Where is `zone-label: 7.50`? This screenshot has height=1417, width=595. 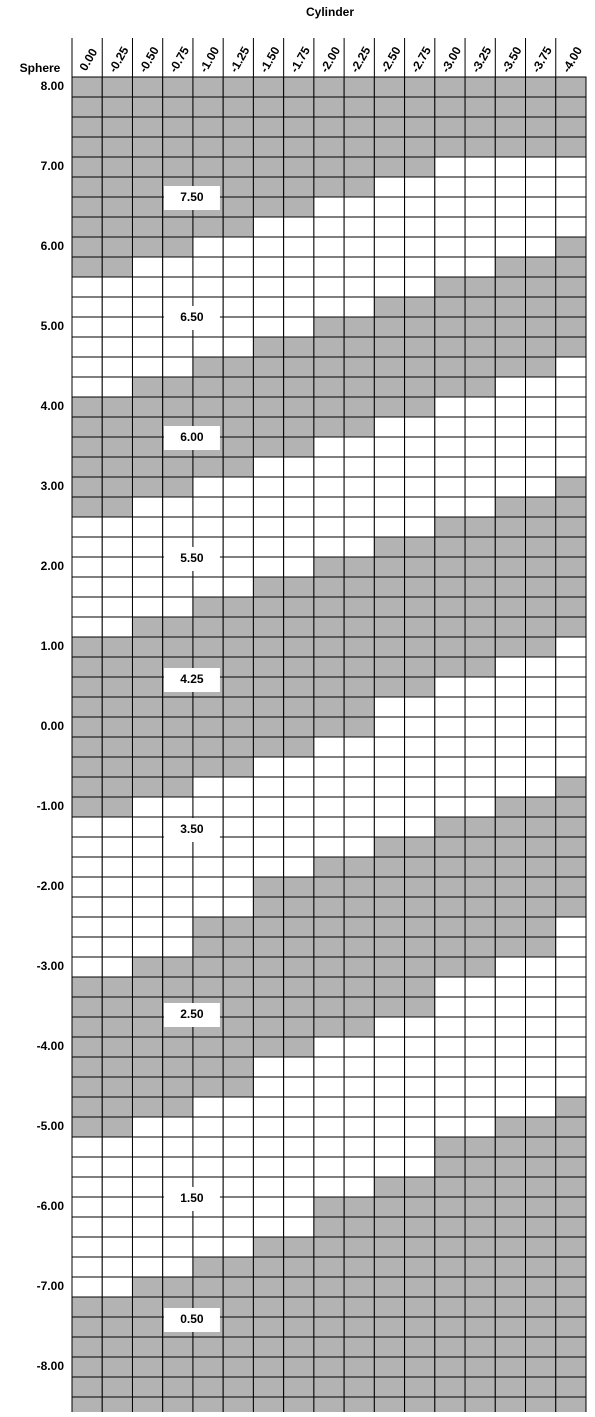 zone-label: 7.50 is located at coordinates (192, 197).